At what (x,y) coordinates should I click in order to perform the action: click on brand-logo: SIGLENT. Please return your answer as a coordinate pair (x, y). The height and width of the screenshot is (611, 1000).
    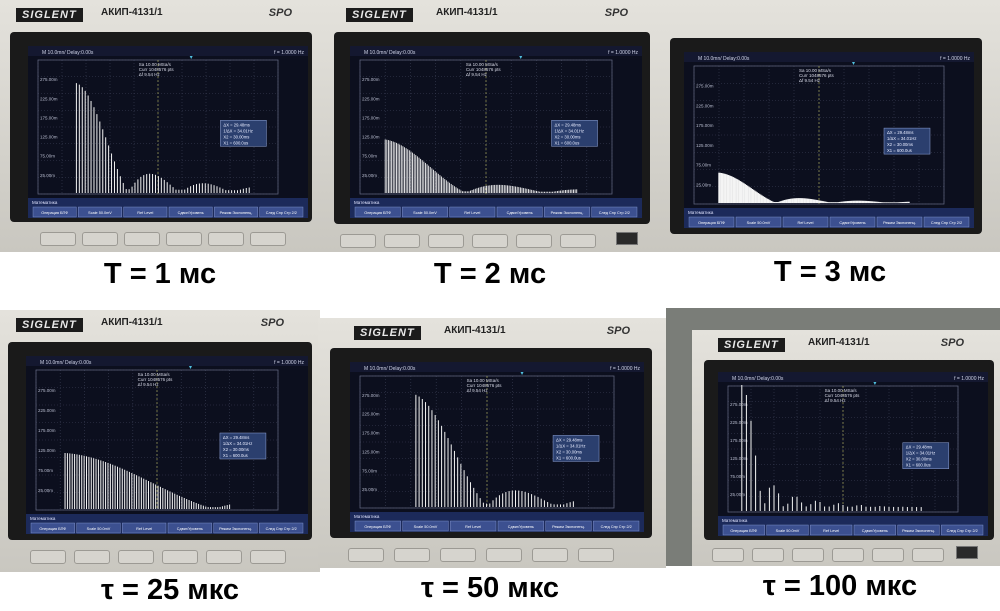
    Looking at the image, I should click on (751, 345).